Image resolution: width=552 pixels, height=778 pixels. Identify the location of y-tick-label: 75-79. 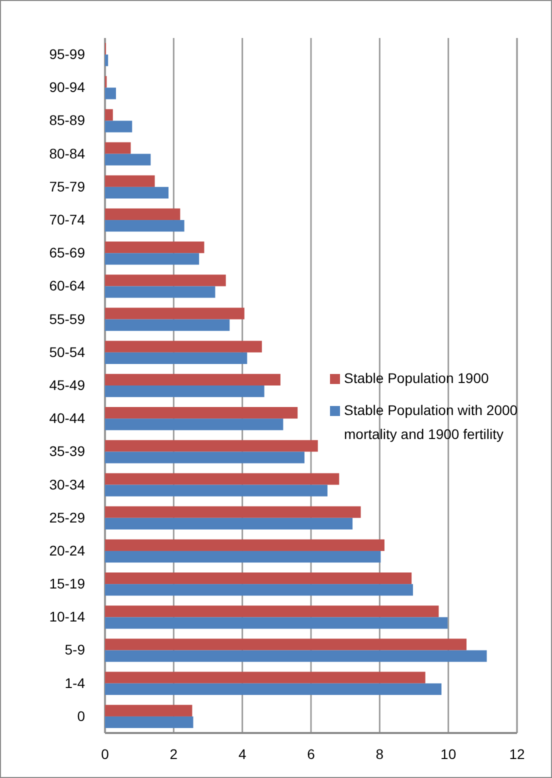
(67, 186).